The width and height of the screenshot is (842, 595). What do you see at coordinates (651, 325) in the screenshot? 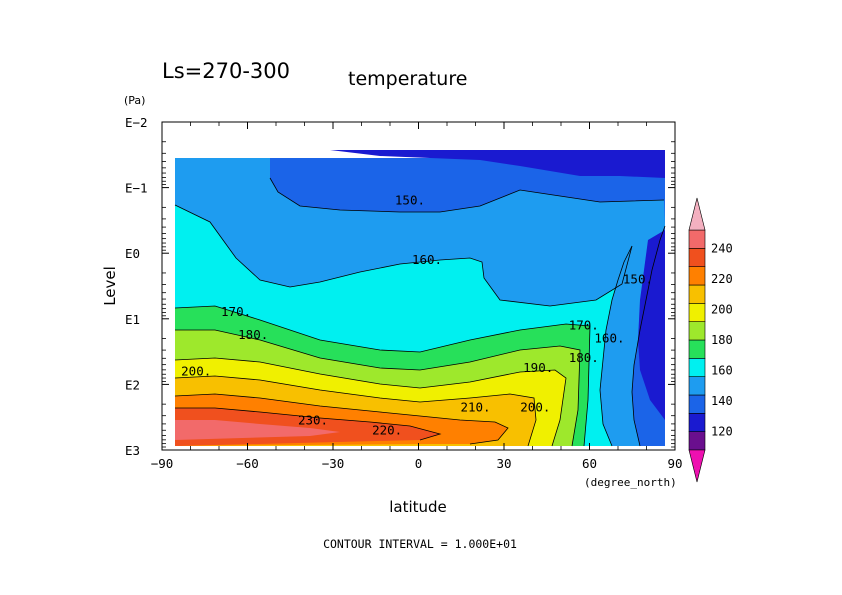
I see `band-130-140-polar` at bounding box center [651, 325].